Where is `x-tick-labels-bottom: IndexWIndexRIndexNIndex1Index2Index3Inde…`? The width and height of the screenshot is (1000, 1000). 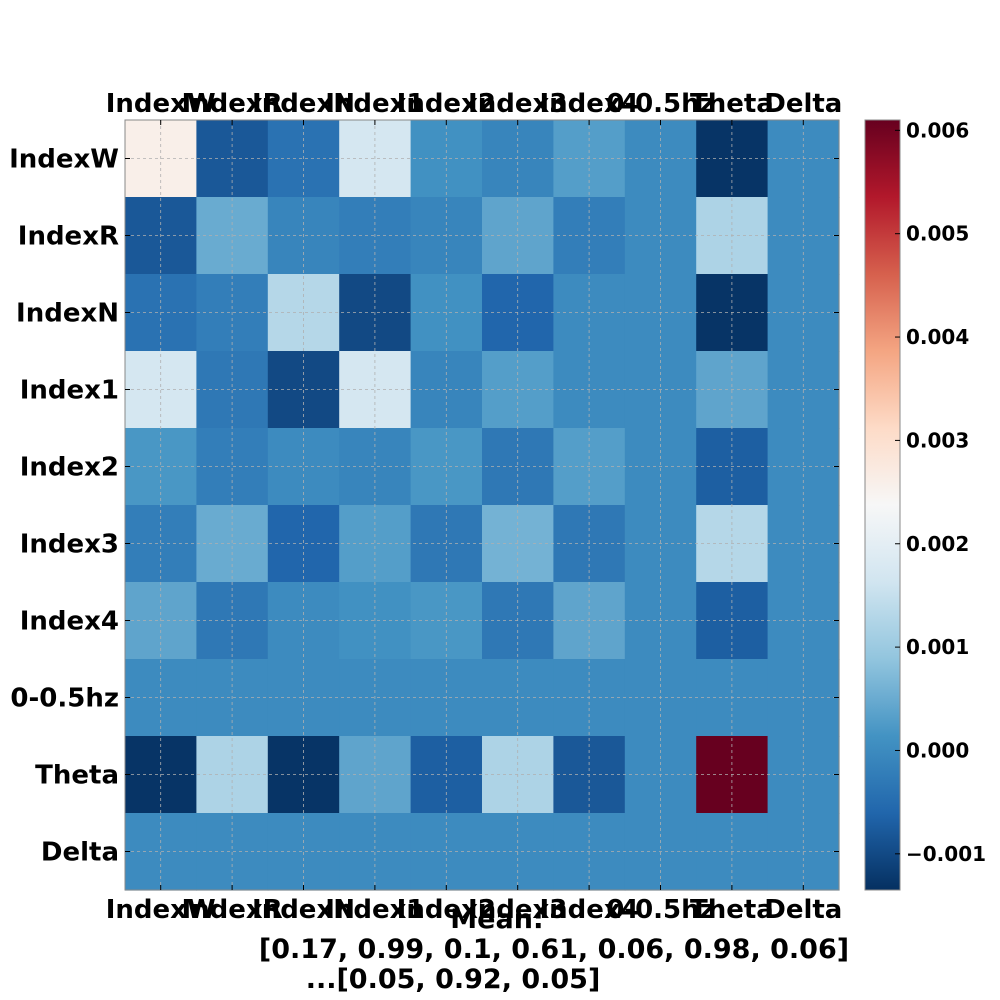
x-tick-labels-bottom: IndexWIndexRIndexNIndex1Index2Index3Inde… is located at coordinates (474, 910).